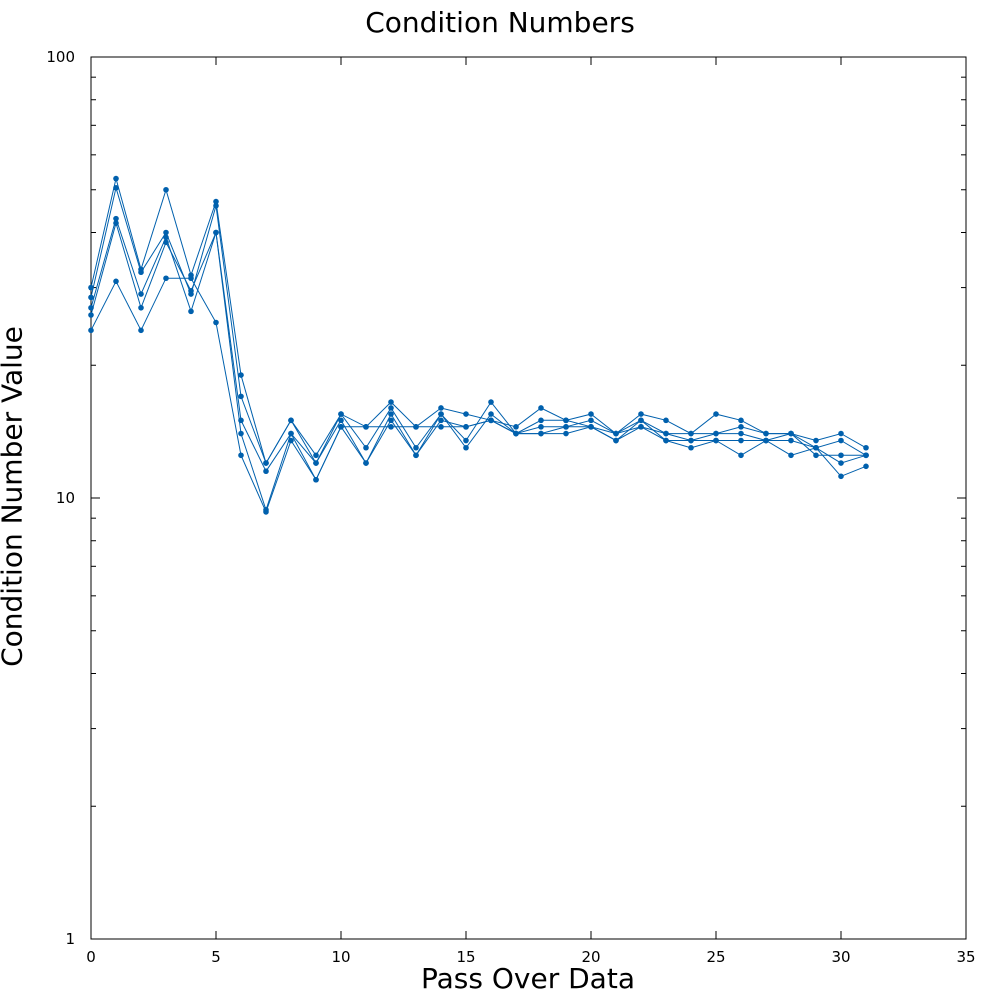 The width and height of the screenshot is (1000, 1000). I want to click on x-tick-label: 35, so click(965, 957).